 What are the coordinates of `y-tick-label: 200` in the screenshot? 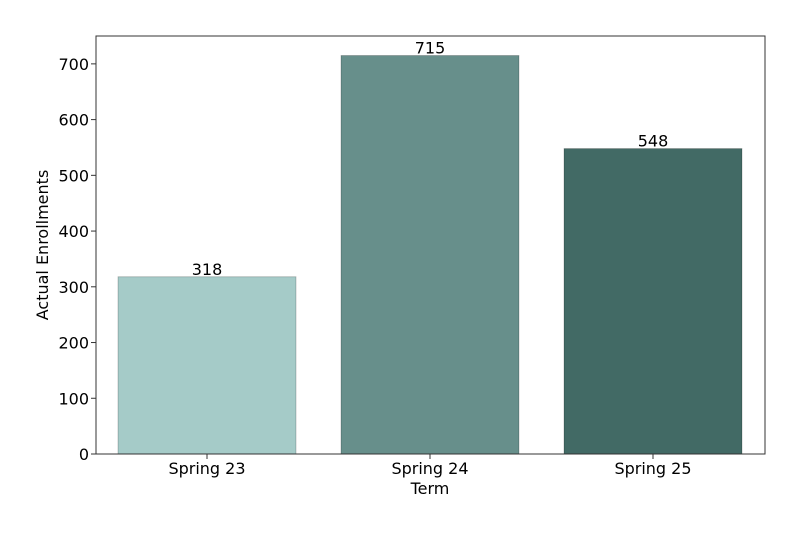 It's located at (73, 343).